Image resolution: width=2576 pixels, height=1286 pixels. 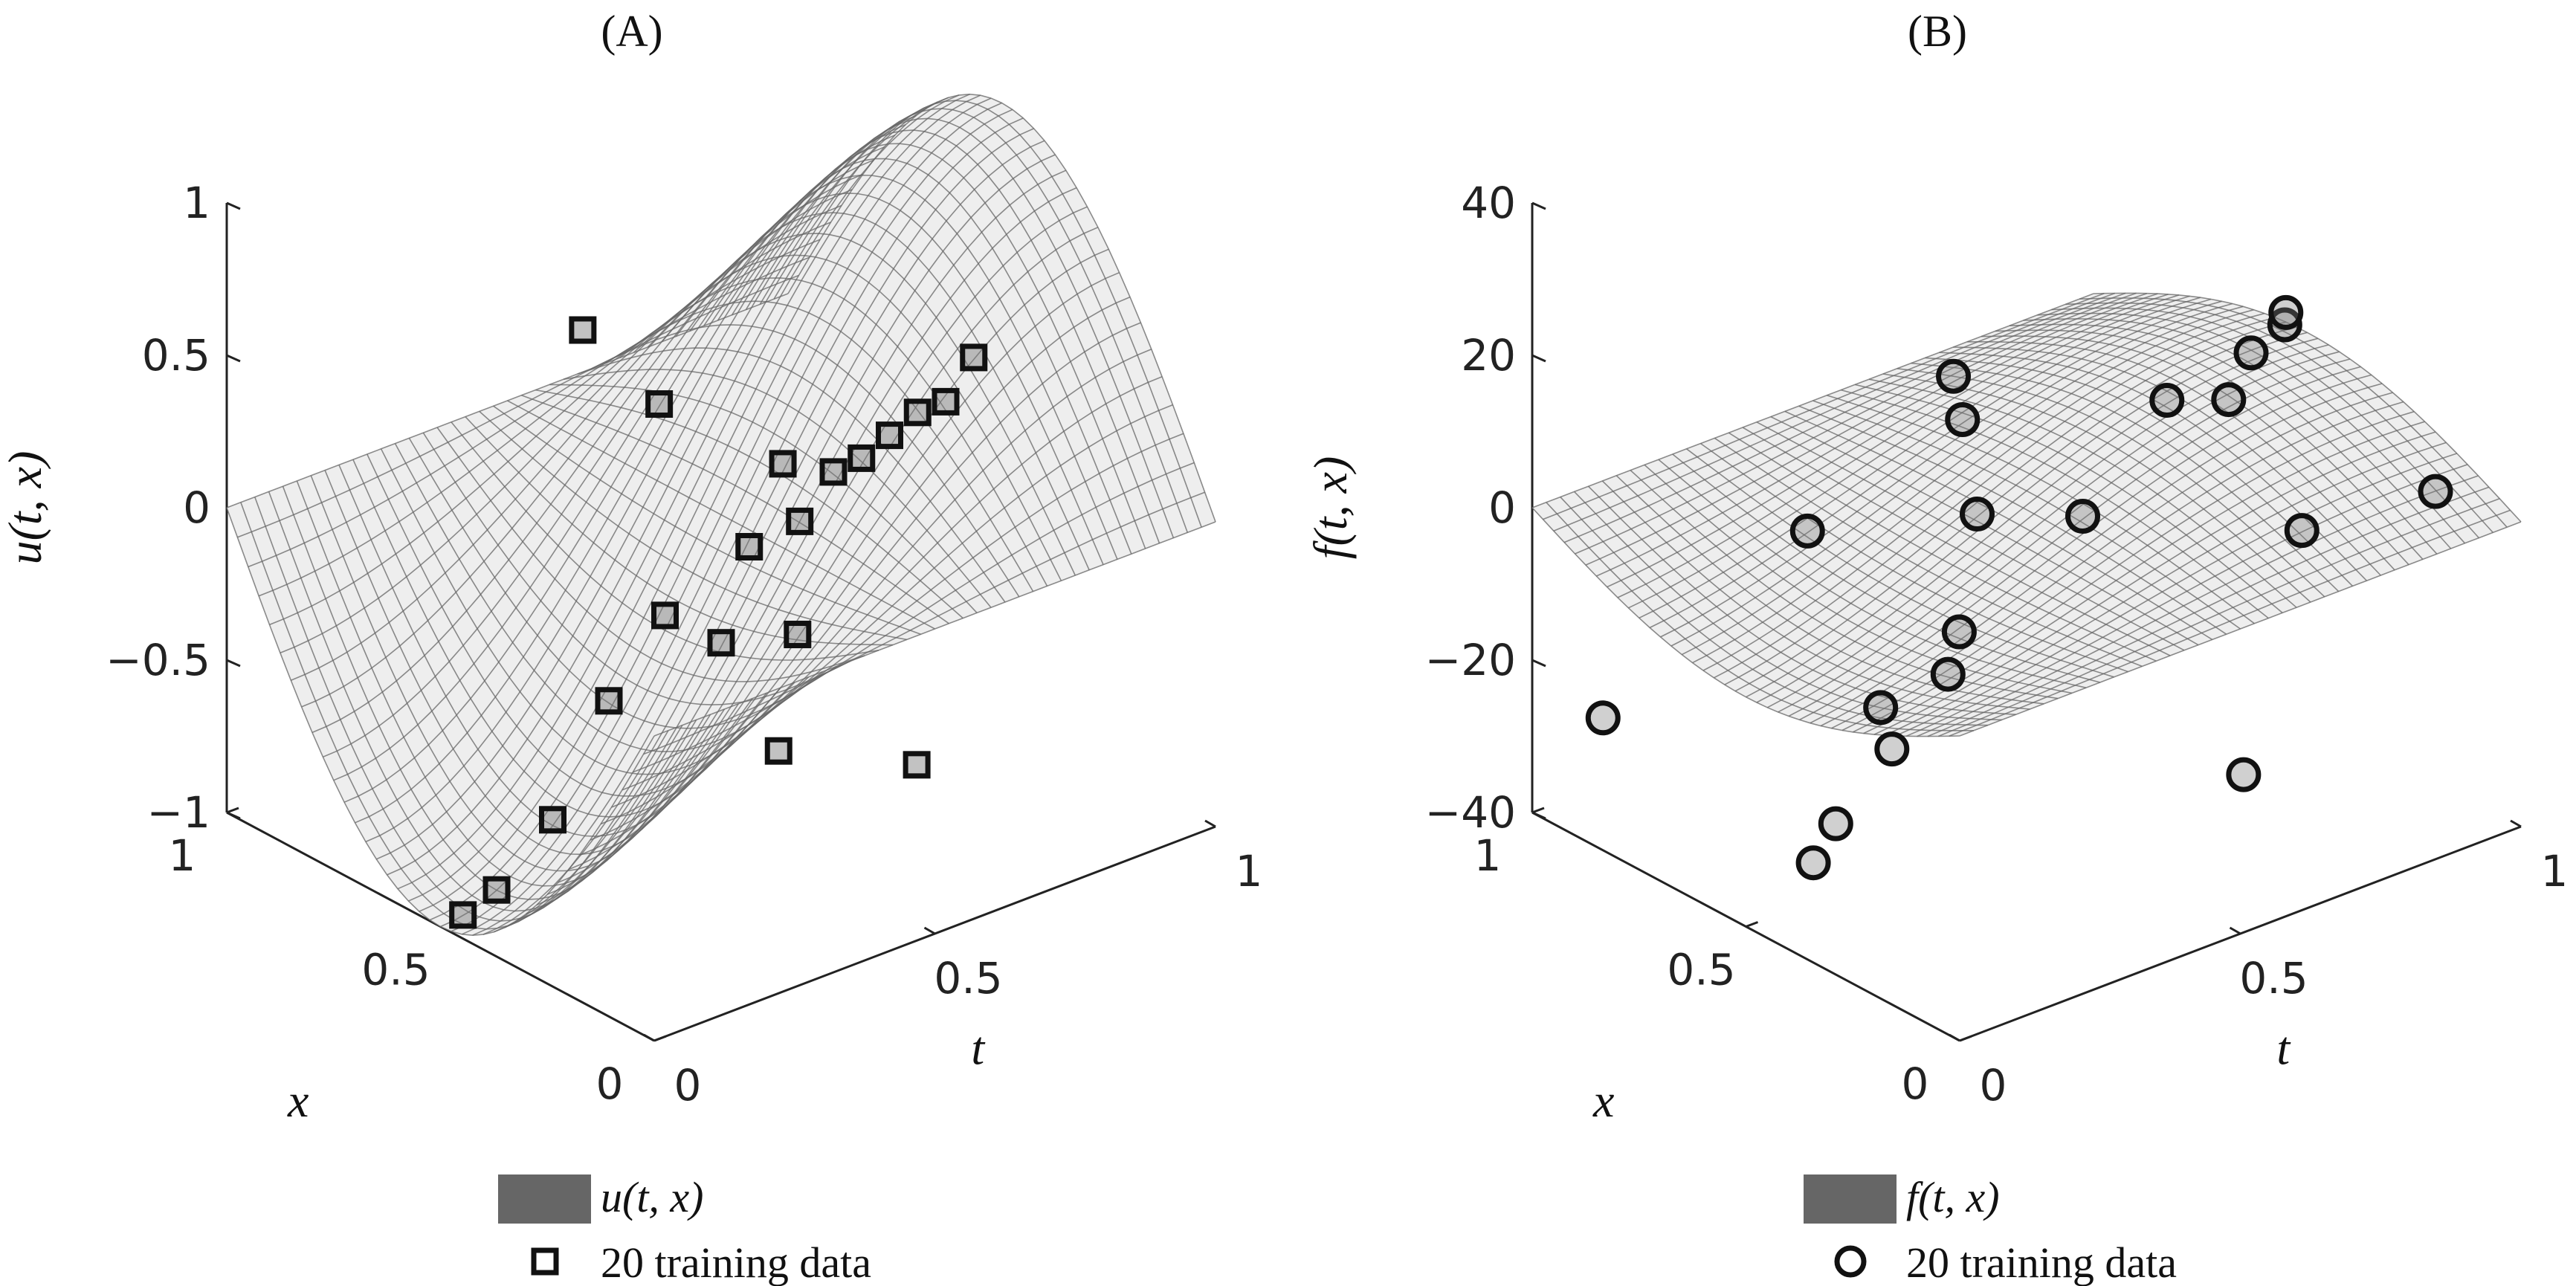 I want to click on t-tick-label: 1, so click(x=2555, y=871).